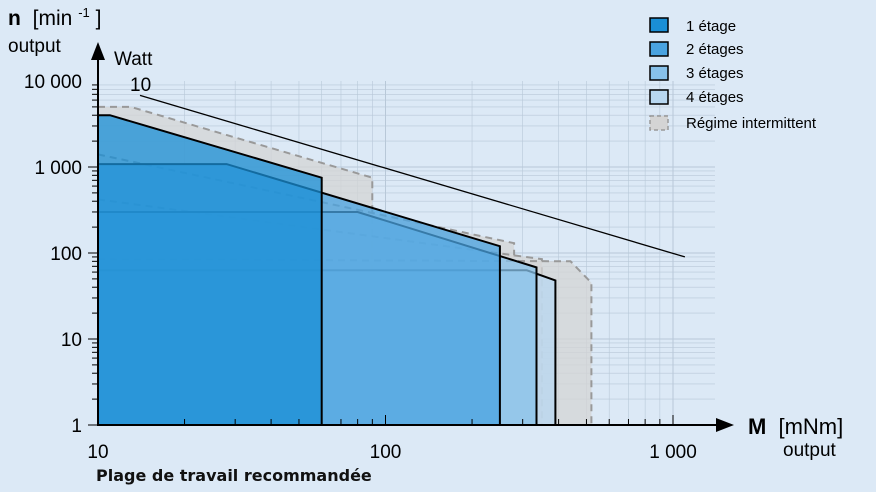 This screenshot has height=492, width=876. I want to click on y-tick-label: 10 000, so click(53, 82).